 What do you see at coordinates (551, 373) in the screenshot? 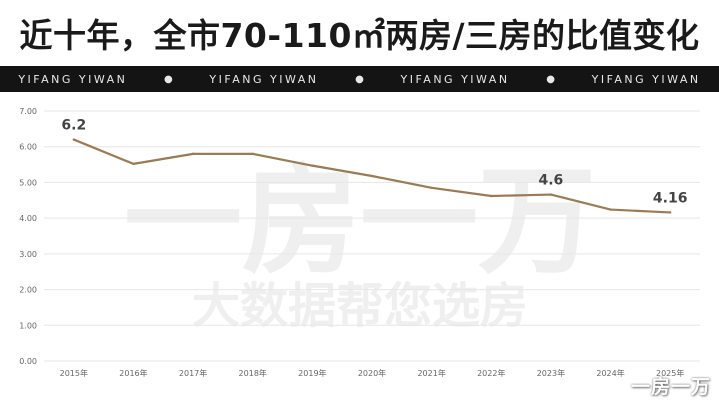
I see `x-tick-label: 2023年` at bounding box center [551, 373].